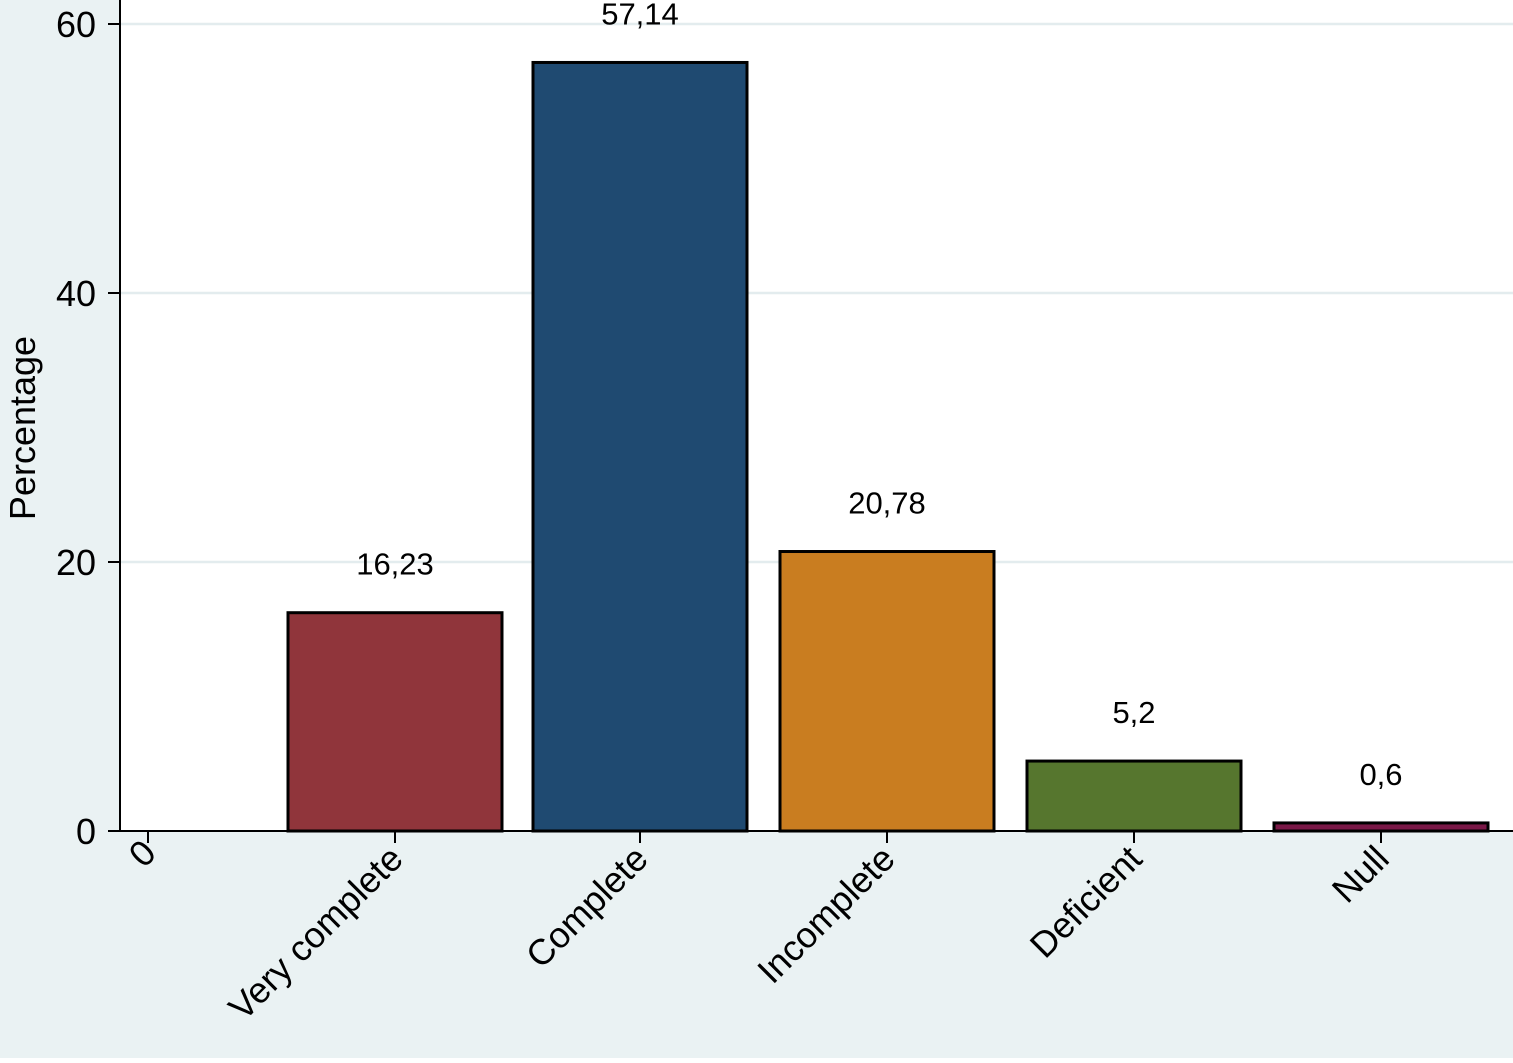  Describe the element at coordinates (76, 562) in the screenshot. I see `y-tick-label: 20` at that location.